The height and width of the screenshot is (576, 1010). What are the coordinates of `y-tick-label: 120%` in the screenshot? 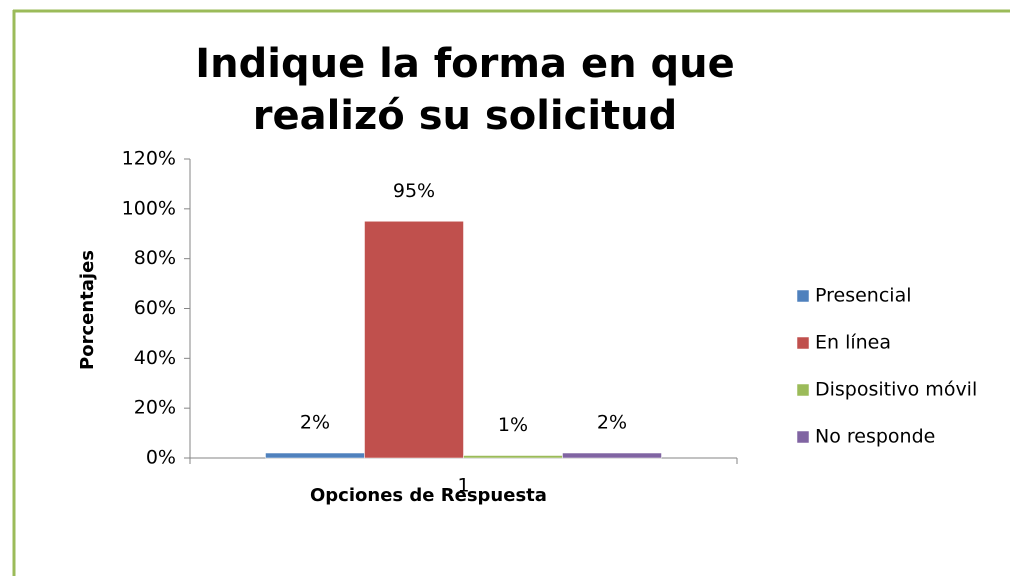 It's located at (149, 159).